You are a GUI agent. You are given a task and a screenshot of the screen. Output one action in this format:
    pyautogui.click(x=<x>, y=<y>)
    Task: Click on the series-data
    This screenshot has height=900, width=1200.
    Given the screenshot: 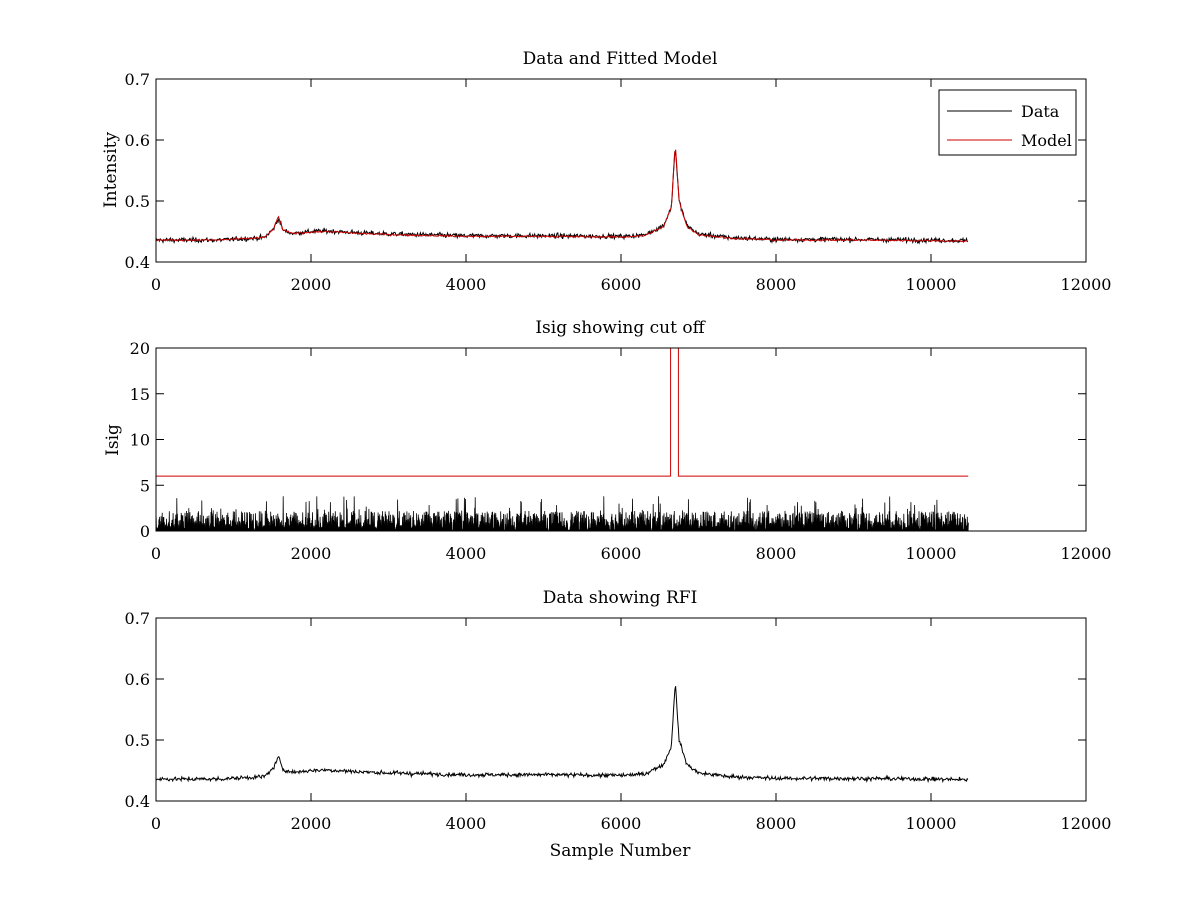 What is the action you would take?
    pyautogui.click(x=562, y=735)
    